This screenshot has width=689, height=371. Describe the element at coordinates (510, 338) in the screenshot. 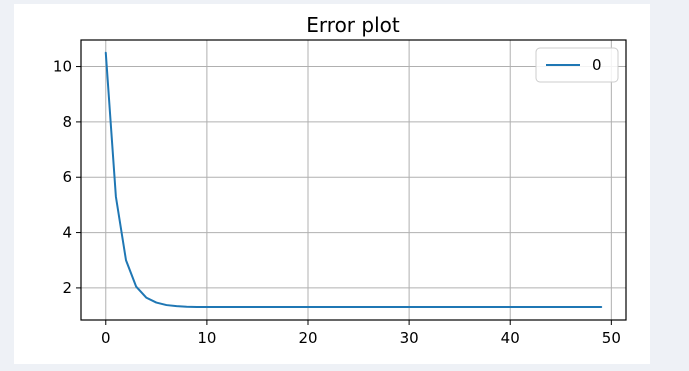

I see `x-tick-label: 40` at that location.